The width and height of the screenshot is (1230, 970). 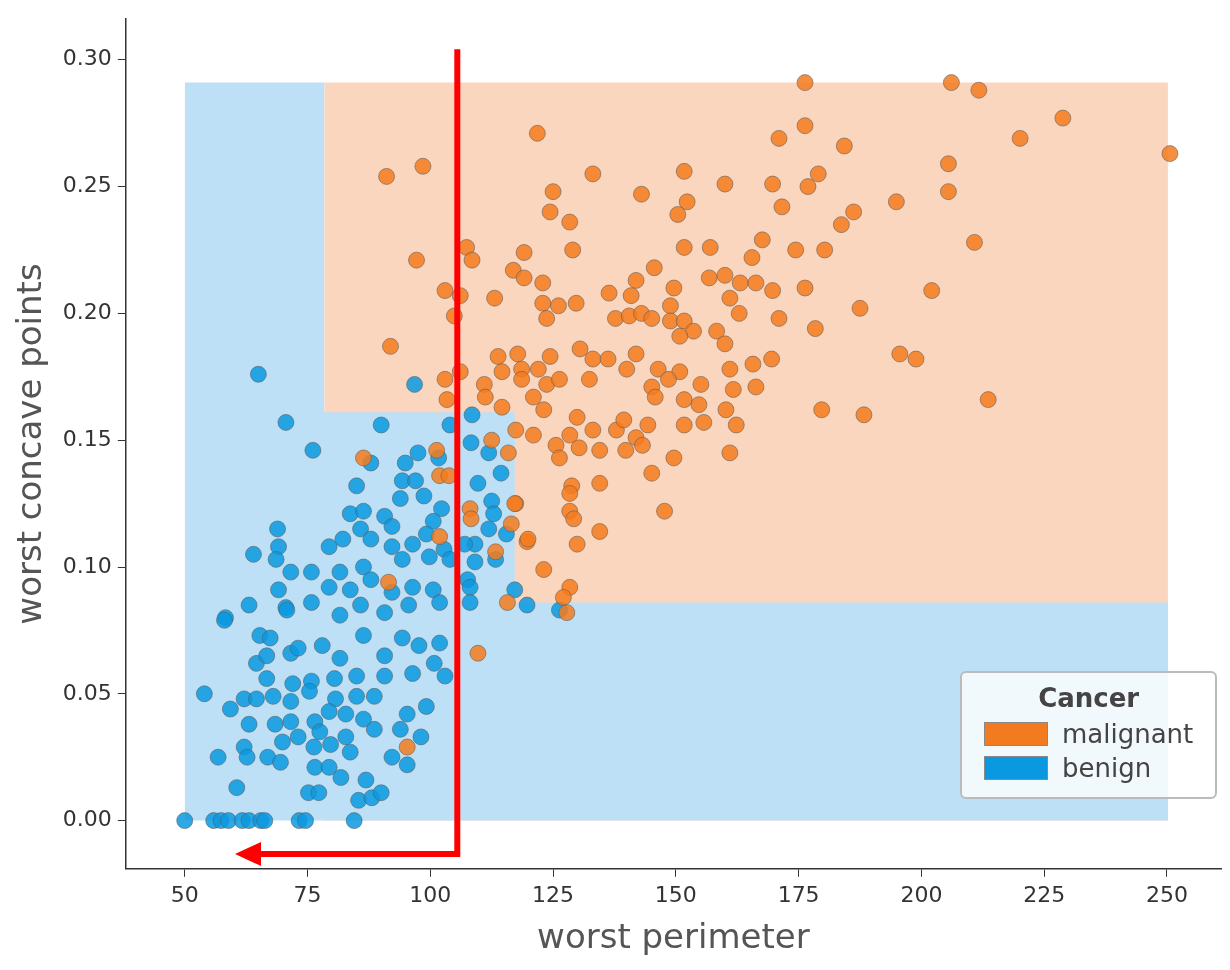 I want to click on x-tick-label: 250, so click(x=1166, y=894).